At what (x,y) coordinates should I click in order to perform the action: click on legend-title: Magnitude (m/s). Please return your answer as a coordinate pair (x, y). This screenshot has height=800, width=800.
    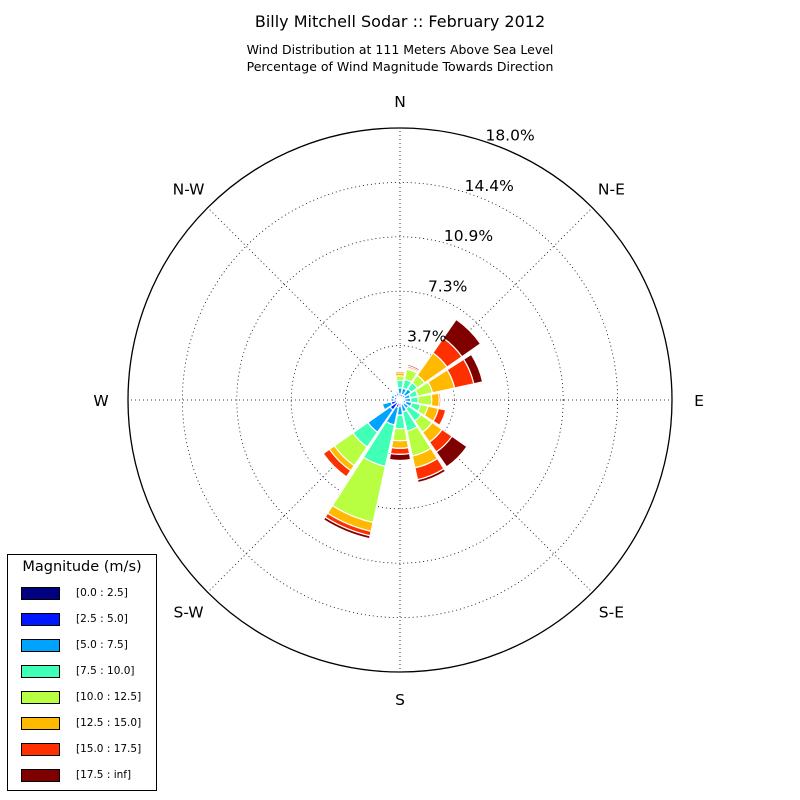
    Looking at the image, I should click on (82, 567).